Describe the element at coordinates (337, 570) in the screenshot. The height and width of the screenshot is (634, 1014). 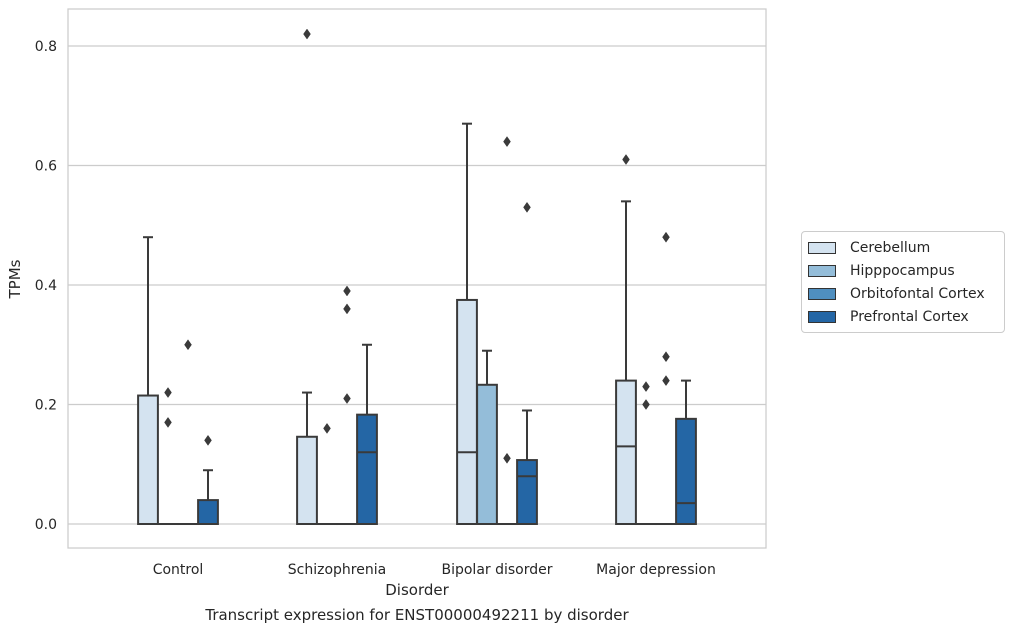
I see `x-tick-label: Schizophrenia` at that location.